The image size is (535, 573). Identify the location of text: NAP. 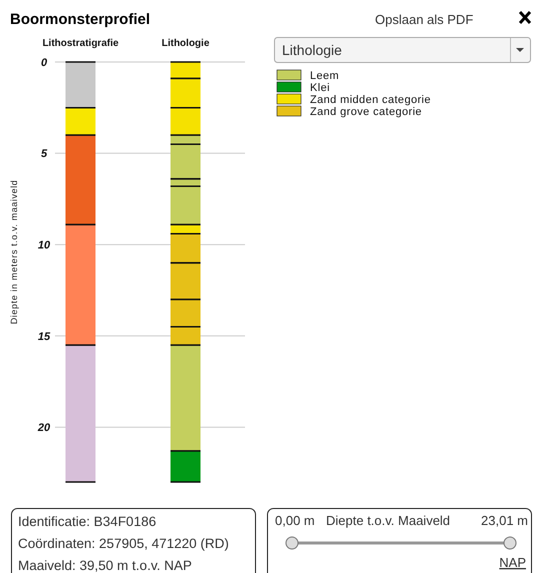
(512, 562).